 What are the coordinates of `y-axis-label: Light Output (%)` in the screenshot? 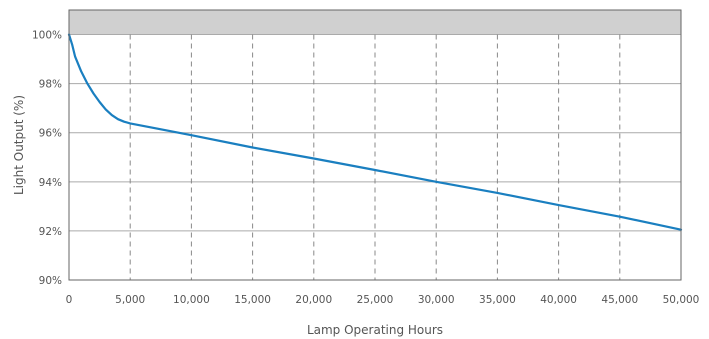 It's located at (19, 145).